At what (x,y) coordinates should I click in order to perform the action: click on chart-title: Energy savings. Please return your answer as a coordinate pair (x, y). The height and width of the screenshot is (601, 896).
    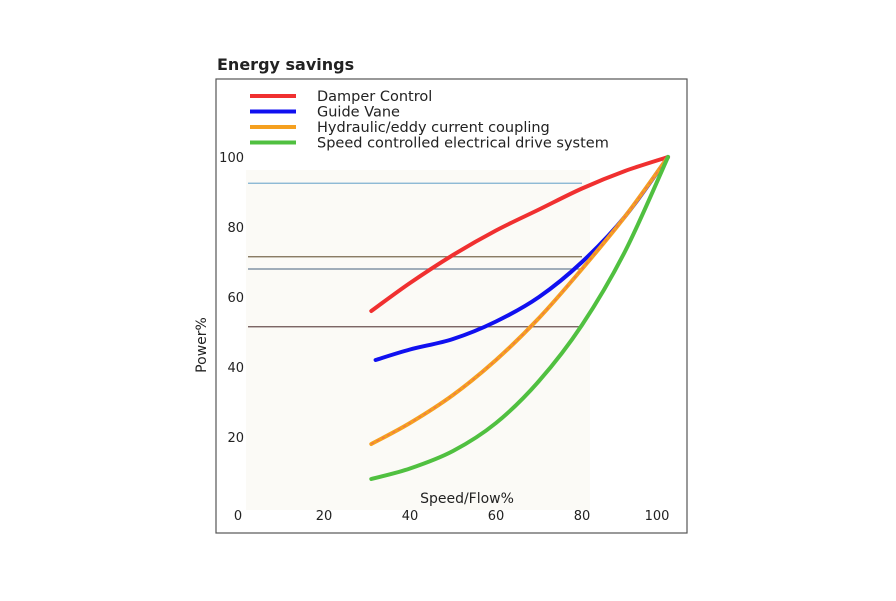
    Looking at the image, I should click on (285, 64).